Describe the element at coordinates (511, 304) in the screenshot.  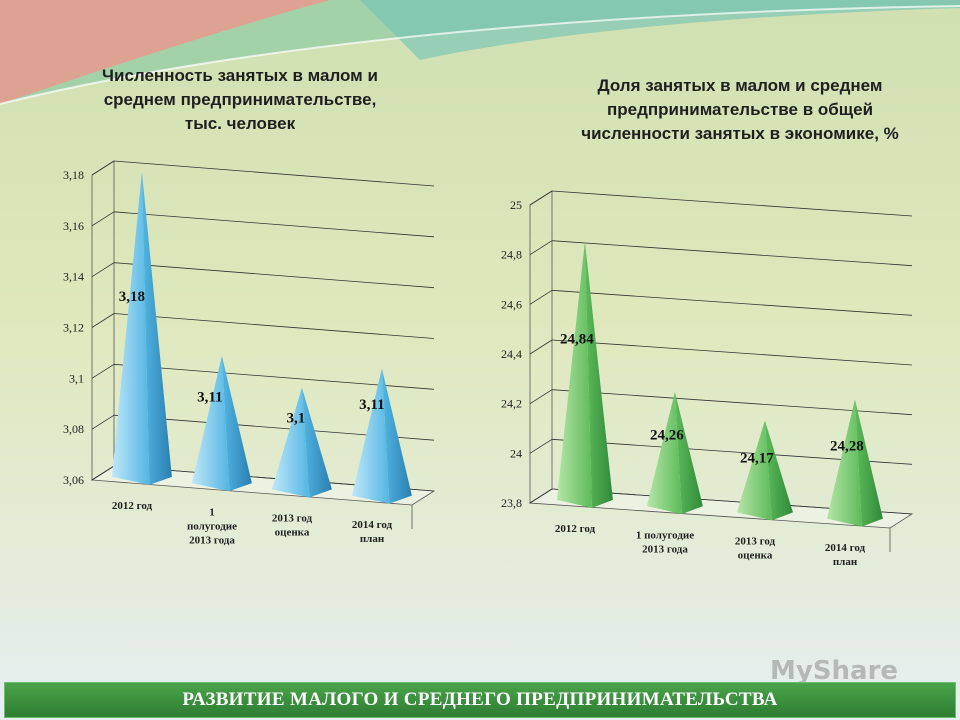
I see `share-ytick-label: 24,6` at that location.